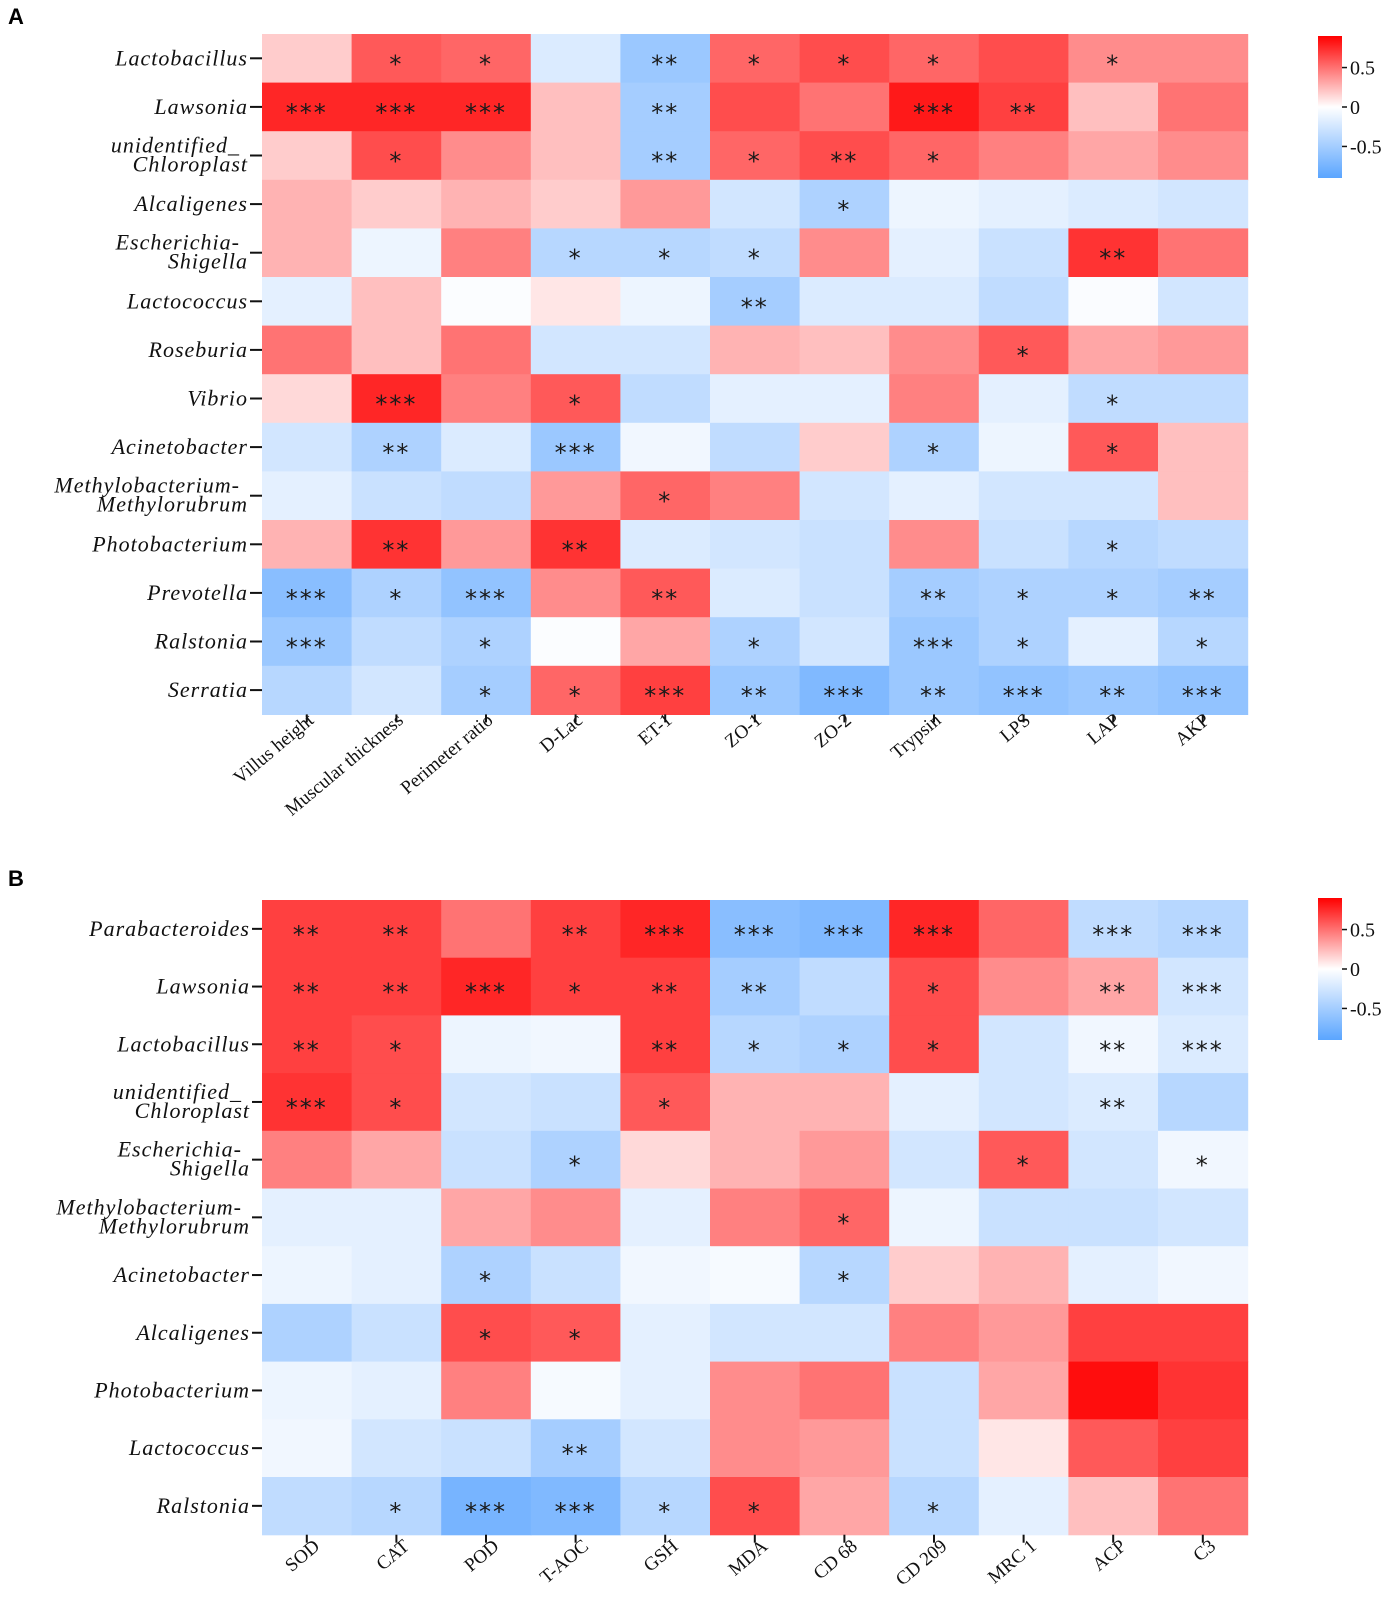 The image size is (1390, 1598). What do you see at coordinates (1366, 1009) in the screenshot?
I see `colorbar-tick-label: -0.5` at bounding box center [1366, 1009].